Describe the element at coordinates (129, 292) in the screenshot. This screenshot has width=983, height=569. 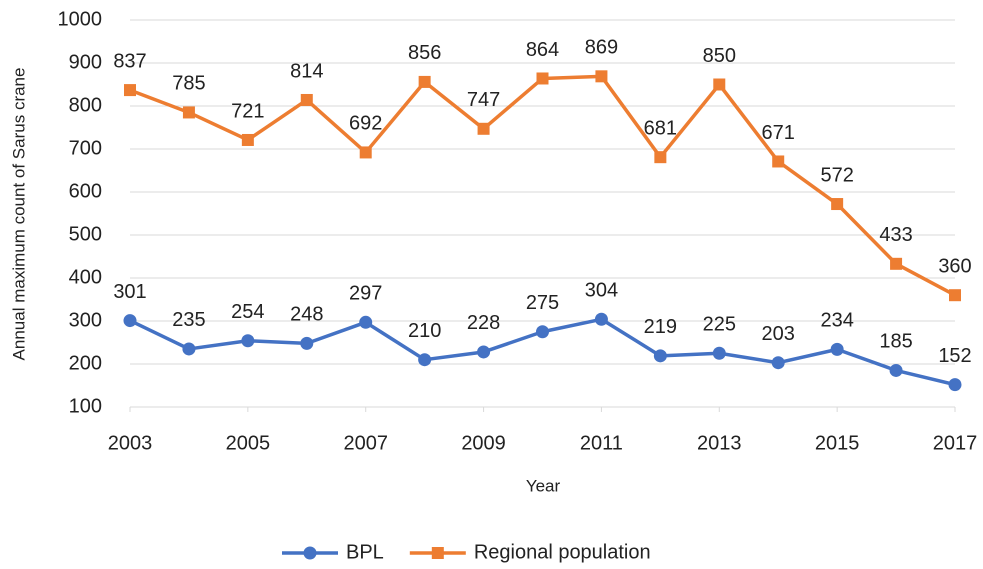
I see `data-label: 301` at that location.